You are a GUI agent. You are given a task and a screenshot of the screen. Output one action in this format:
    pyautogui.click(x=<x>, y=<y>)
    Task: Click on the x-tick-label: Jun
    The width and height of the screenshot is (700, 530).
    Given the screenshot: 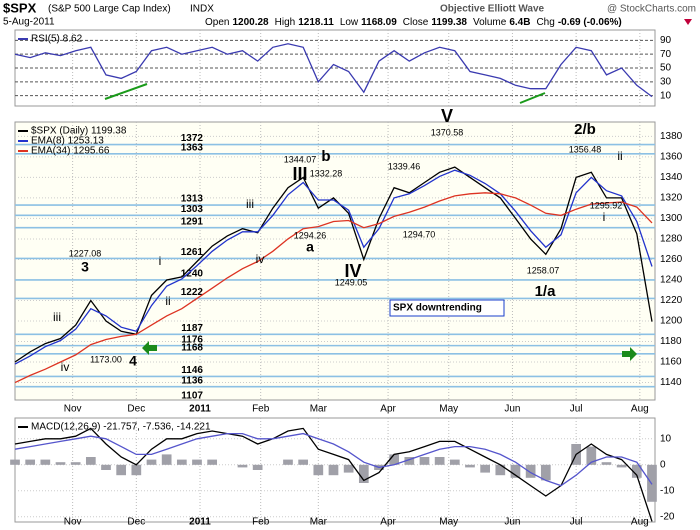 What is the action you would take?
    pyautogui.click(x=512, y=522)
    